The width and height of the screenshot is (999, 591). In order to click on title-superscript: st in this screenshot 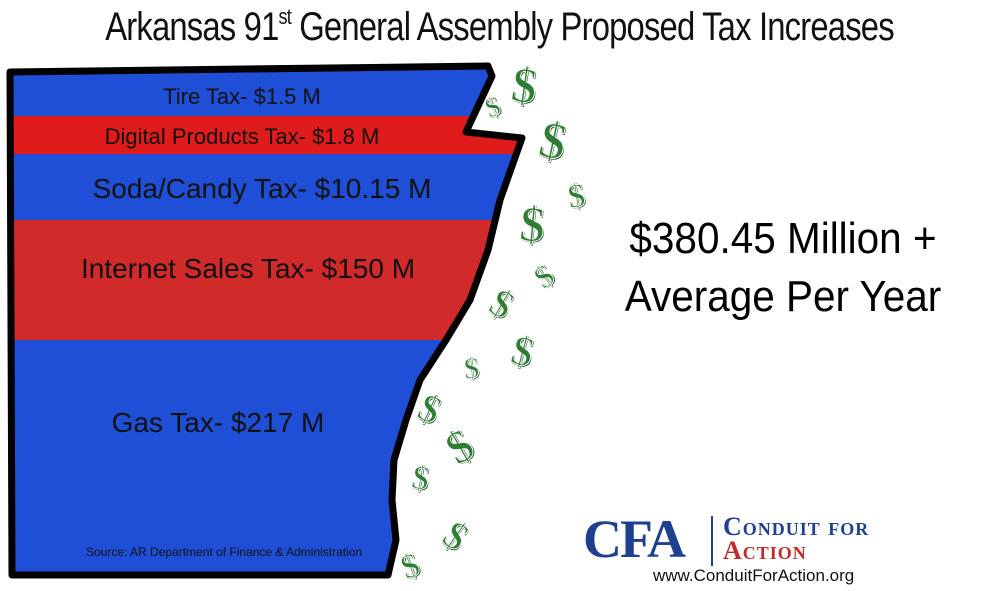, I will do `click(285, 16)`.